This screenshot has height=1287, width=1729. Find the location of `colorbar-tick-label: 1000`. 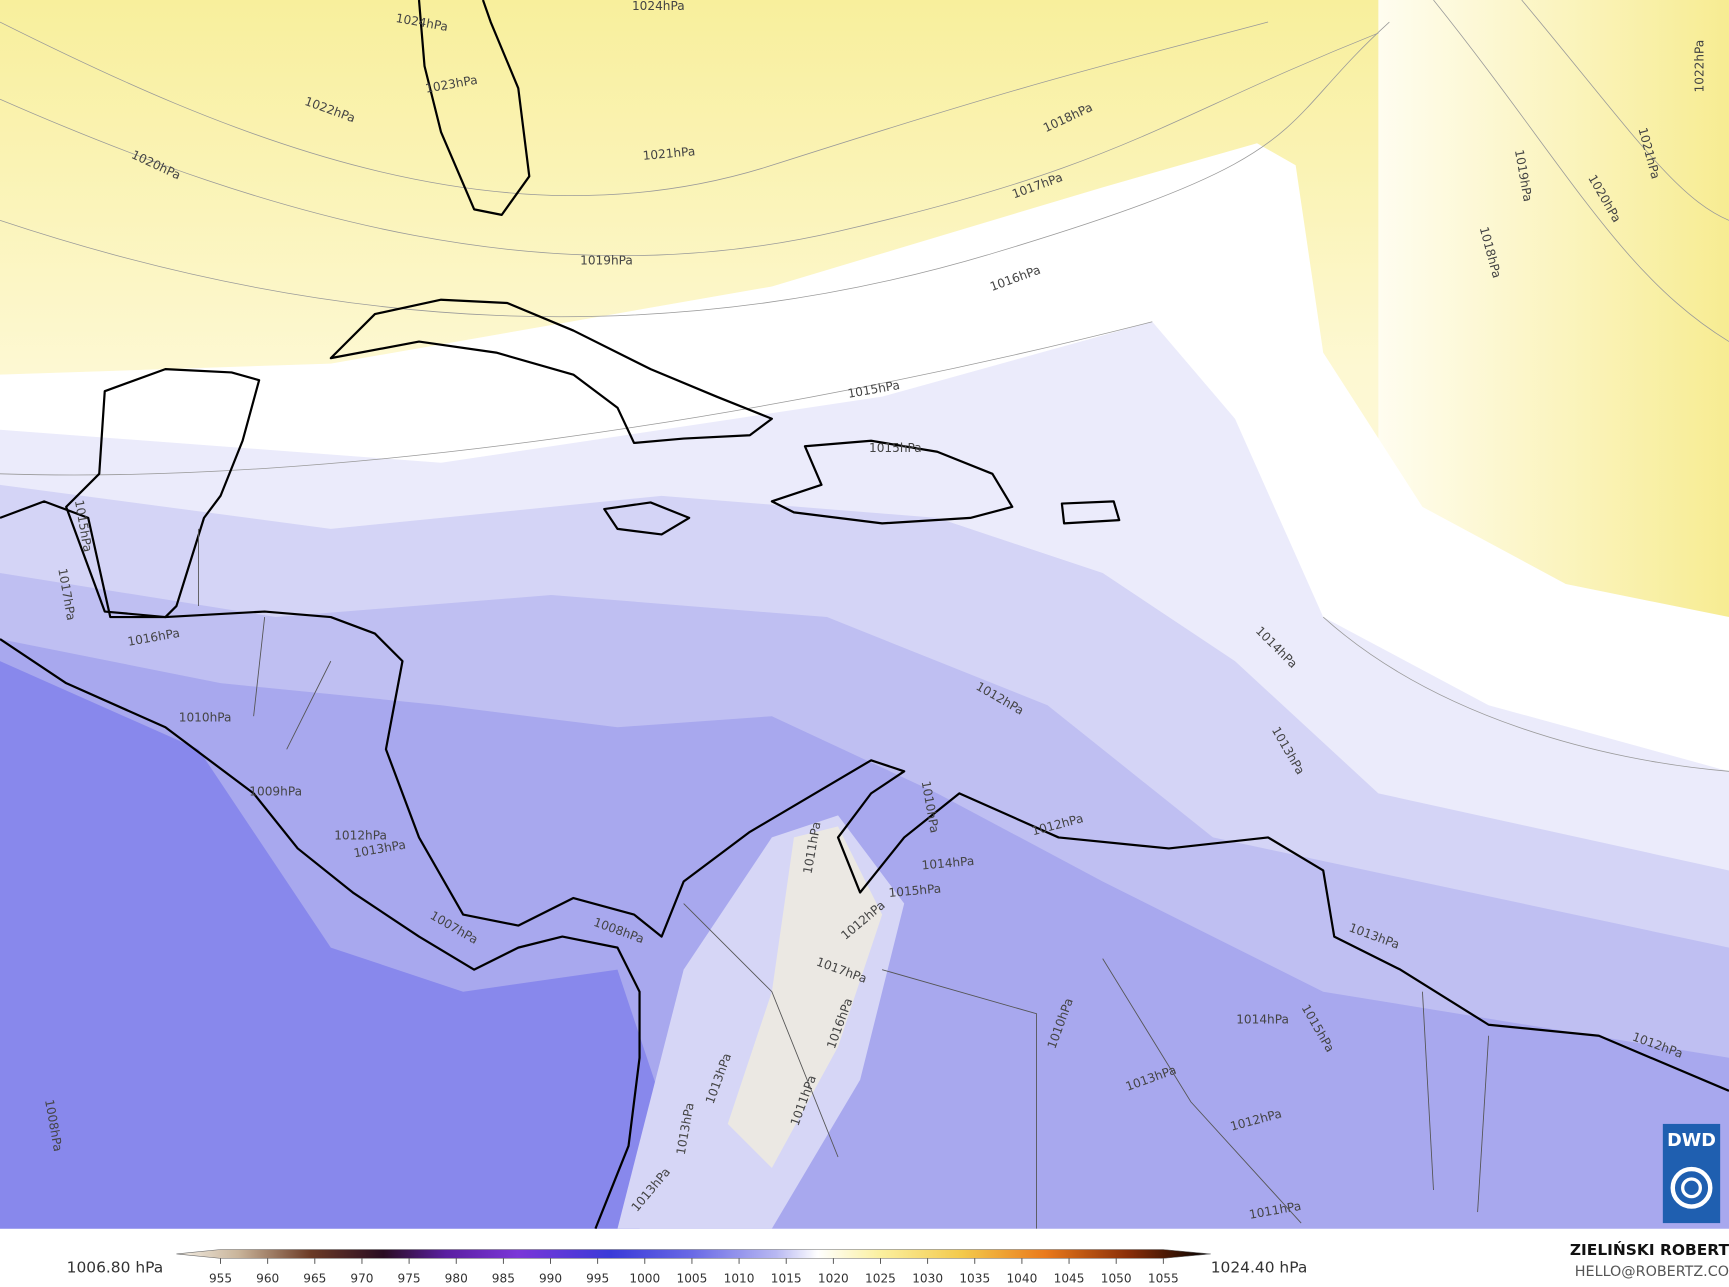

colorbar-tick-label: 1000 is located at coordinates (644, 1279).